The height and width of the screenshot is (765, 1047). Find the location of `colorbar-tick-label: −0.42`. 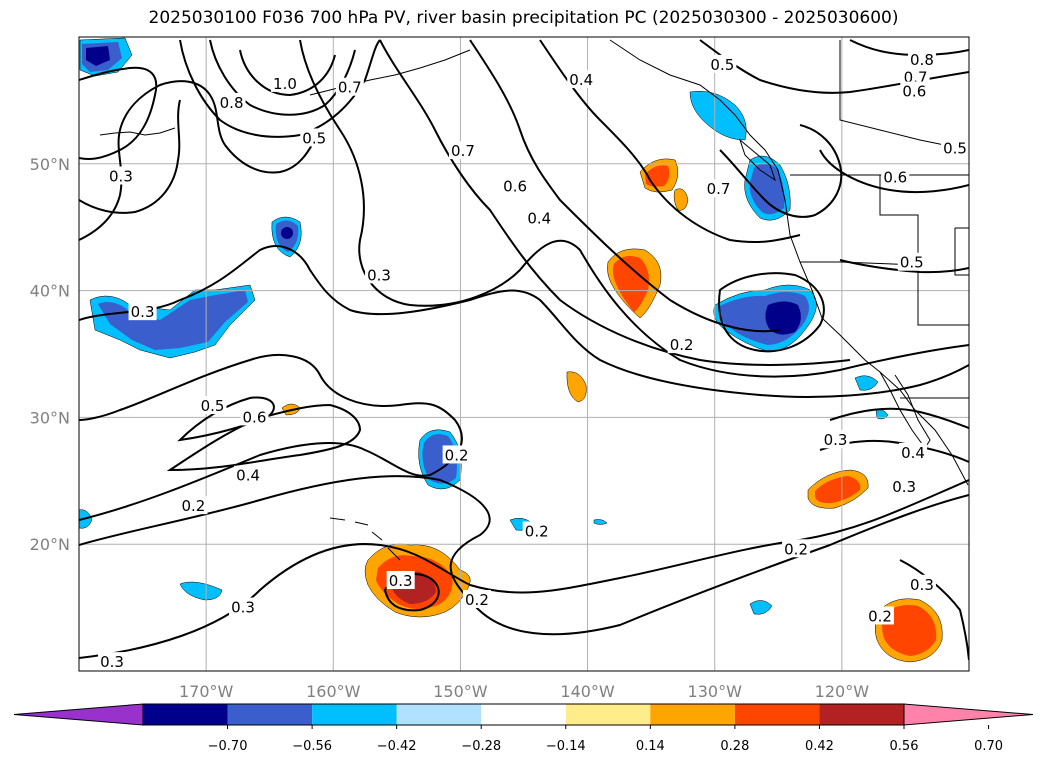

colorbar-tick-label: −0.42 is located at coordinates (397, 746).